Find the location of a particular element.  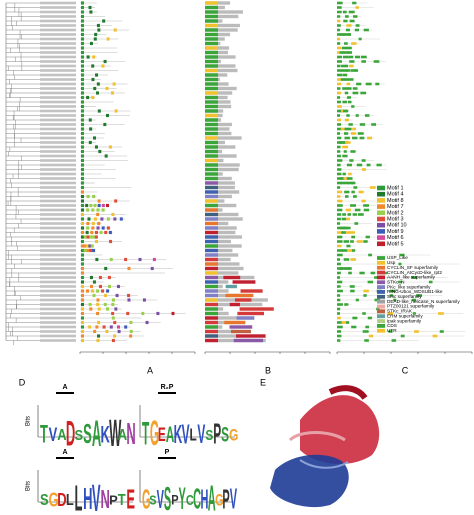

logo-letter: S is located at coordinates (225, 434).